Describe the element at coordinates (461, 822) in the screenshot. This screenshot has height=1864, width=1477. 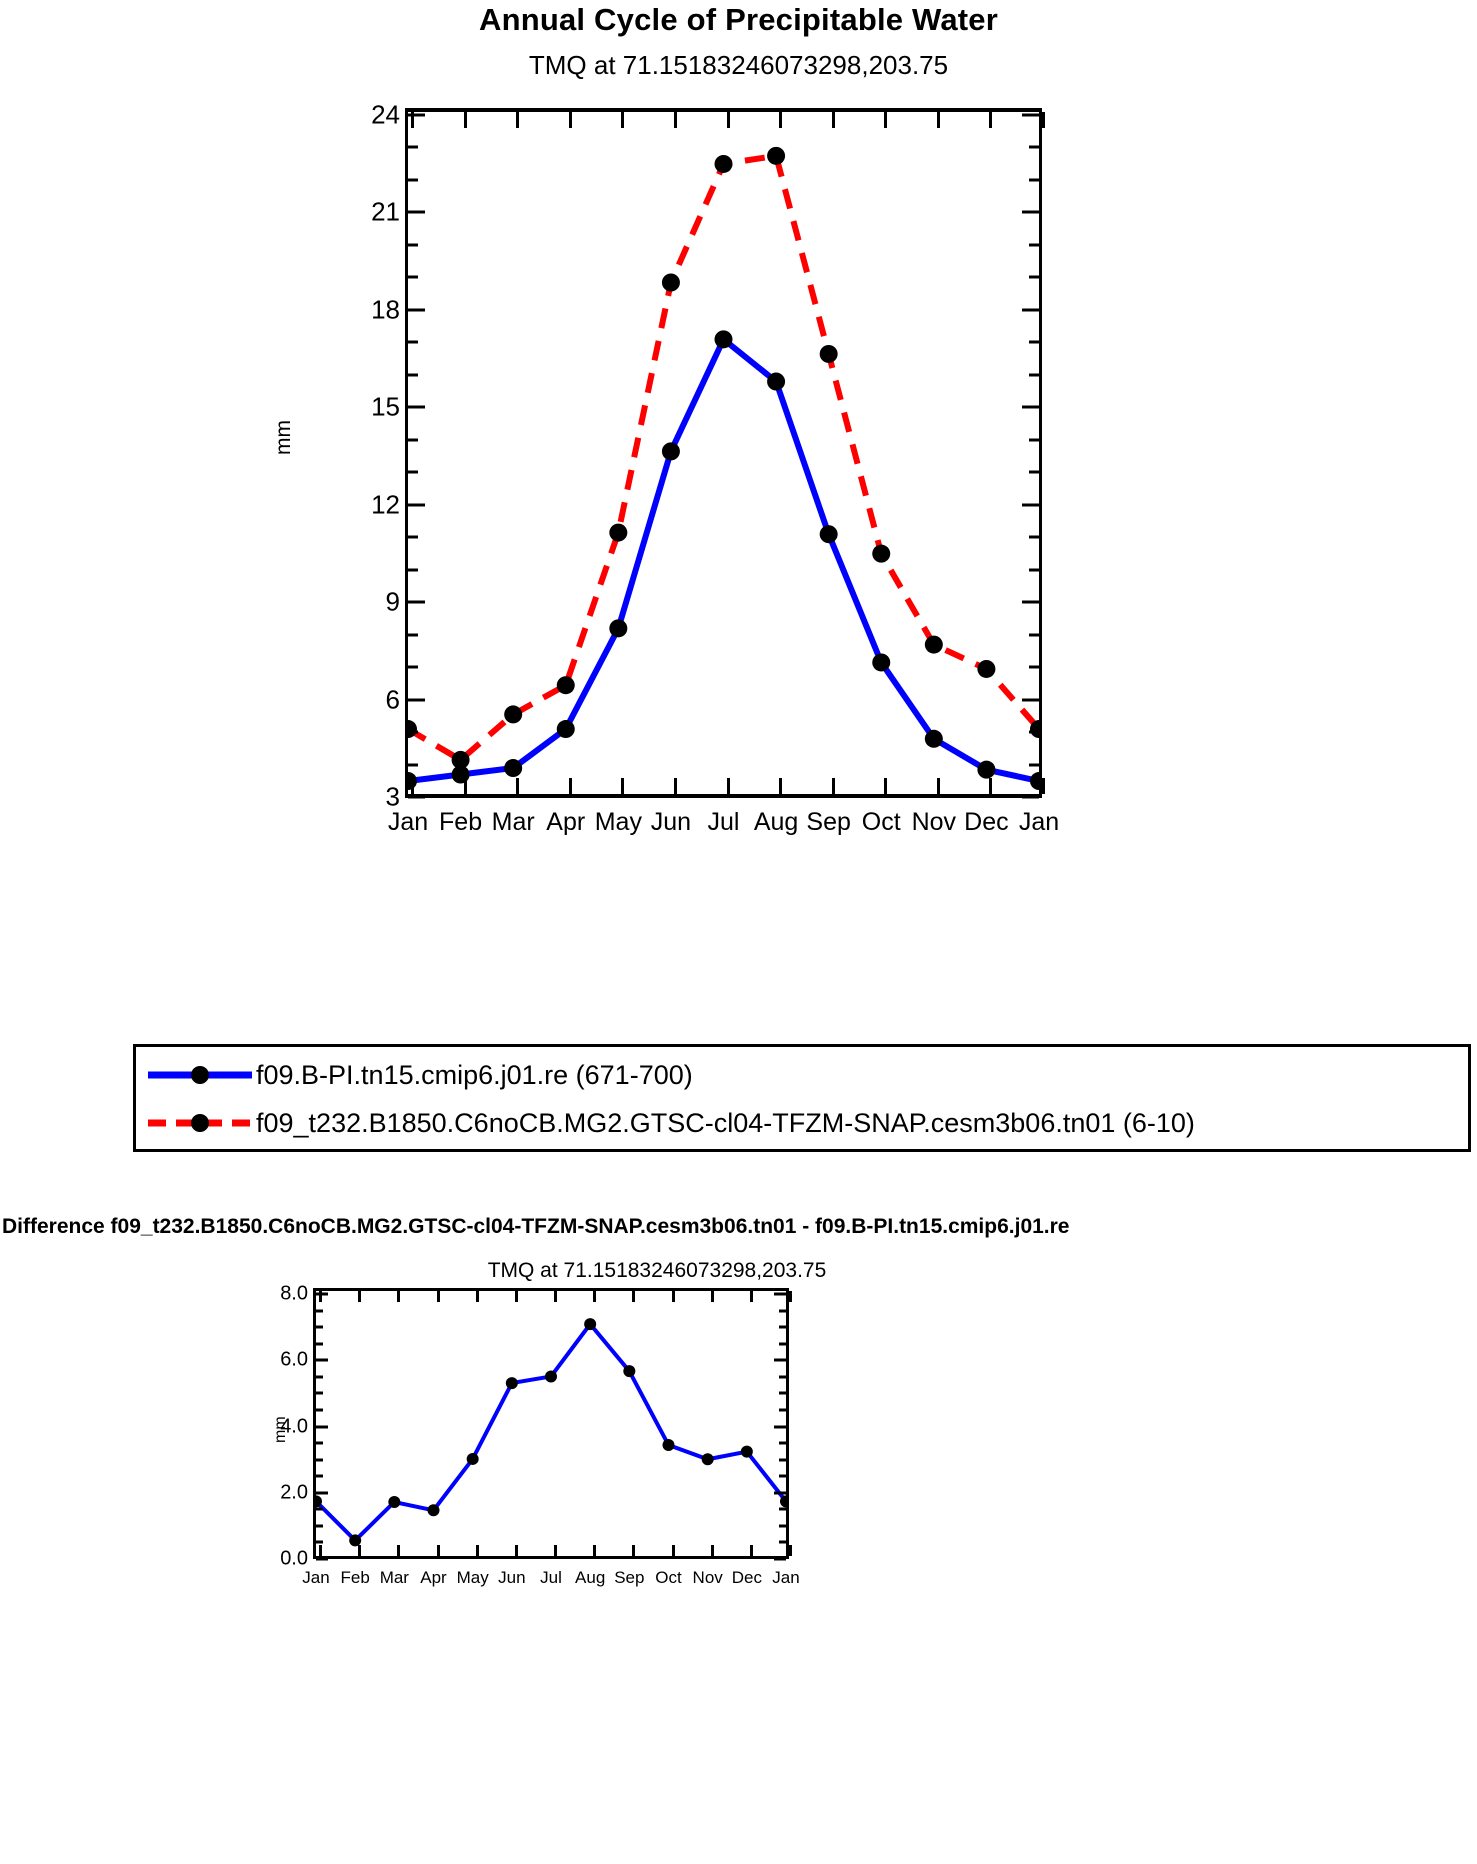
I see `x-axis-tick-label: Feb` at that location.